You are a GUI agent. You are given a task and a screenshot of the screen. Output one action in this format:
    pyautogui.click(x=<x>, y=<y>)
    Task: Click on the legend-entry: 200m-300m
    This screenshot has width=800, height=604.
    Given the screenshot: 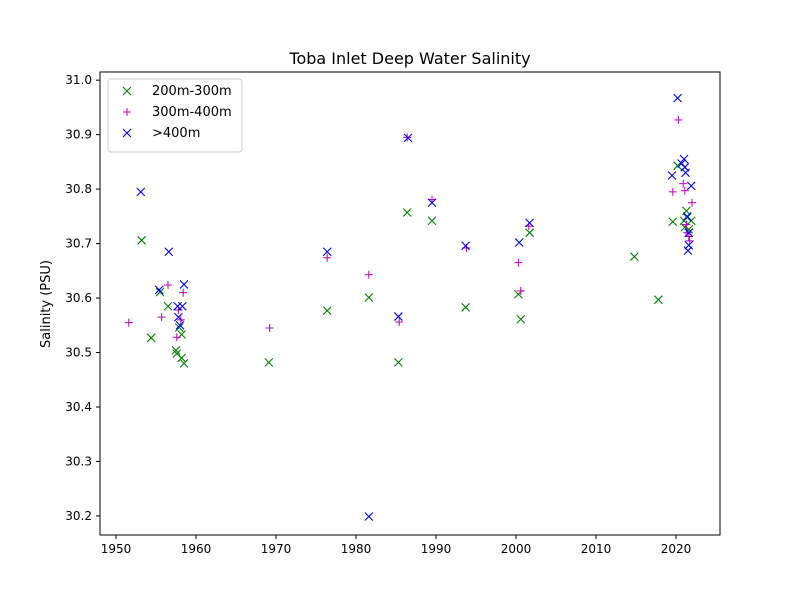 What is the action you would take?
    pyautogui.click(x=177, y=91)
    